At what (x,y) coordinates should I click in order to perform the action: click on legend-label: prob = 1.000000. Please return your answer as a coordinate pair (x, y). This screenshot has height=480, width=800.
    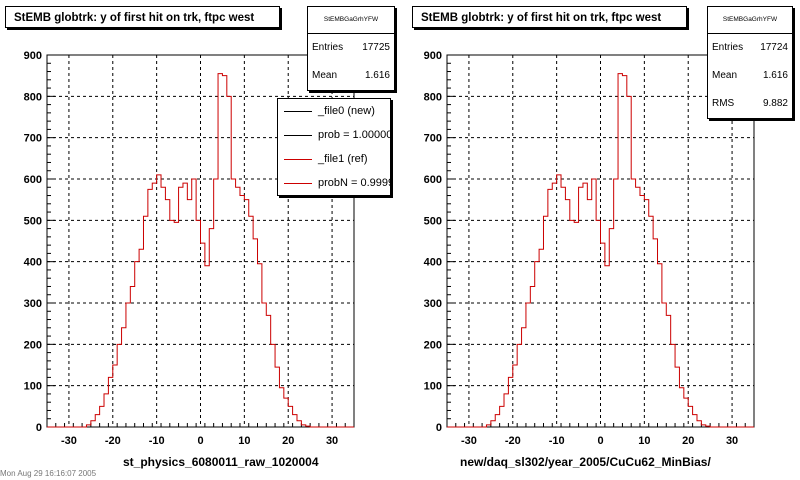
    Looking at the image, I should click on (354, 135).